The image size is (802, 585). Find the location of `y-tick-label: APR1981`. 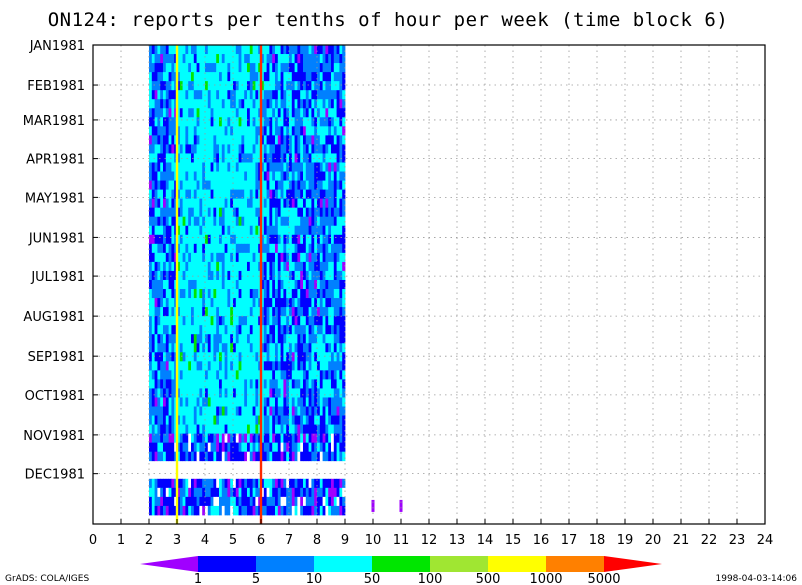

y-tick-label: APR1981 is located at coordinates (55, 160).